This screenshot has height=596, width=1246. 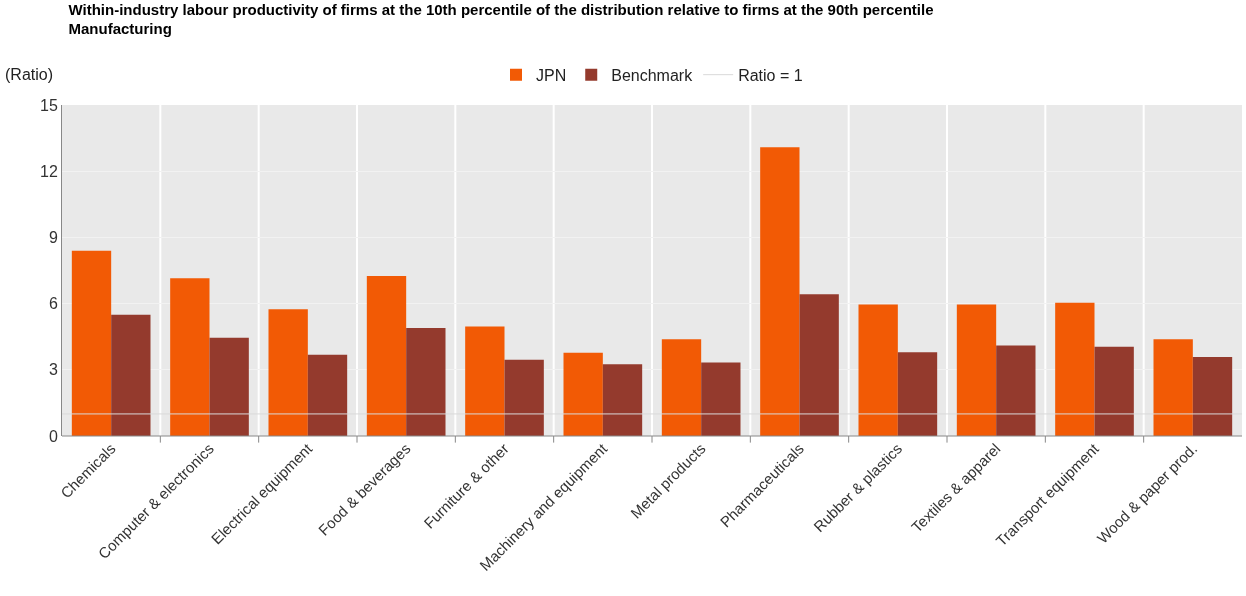 What do you see at coordinates (120, 29) in the screenshot?
I see `chart-subtitle: Manufacturing` at bounding box center [120, 29].